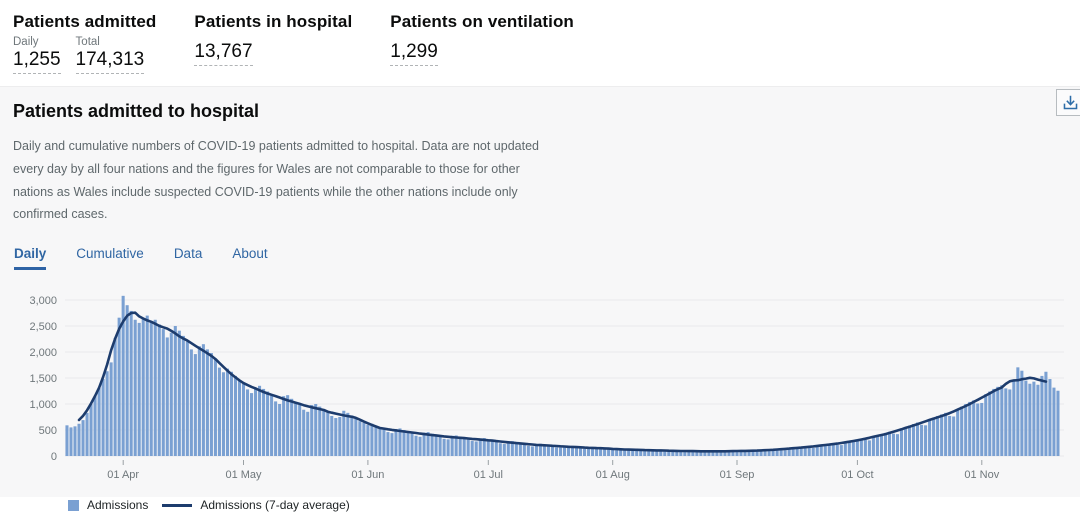 This screenshot has height=512, width=1080. What do you see at coordinates (110, 253) in the screenshot?
I see `tab-cumulative: Cumulative` at bounding box center [110, 253].